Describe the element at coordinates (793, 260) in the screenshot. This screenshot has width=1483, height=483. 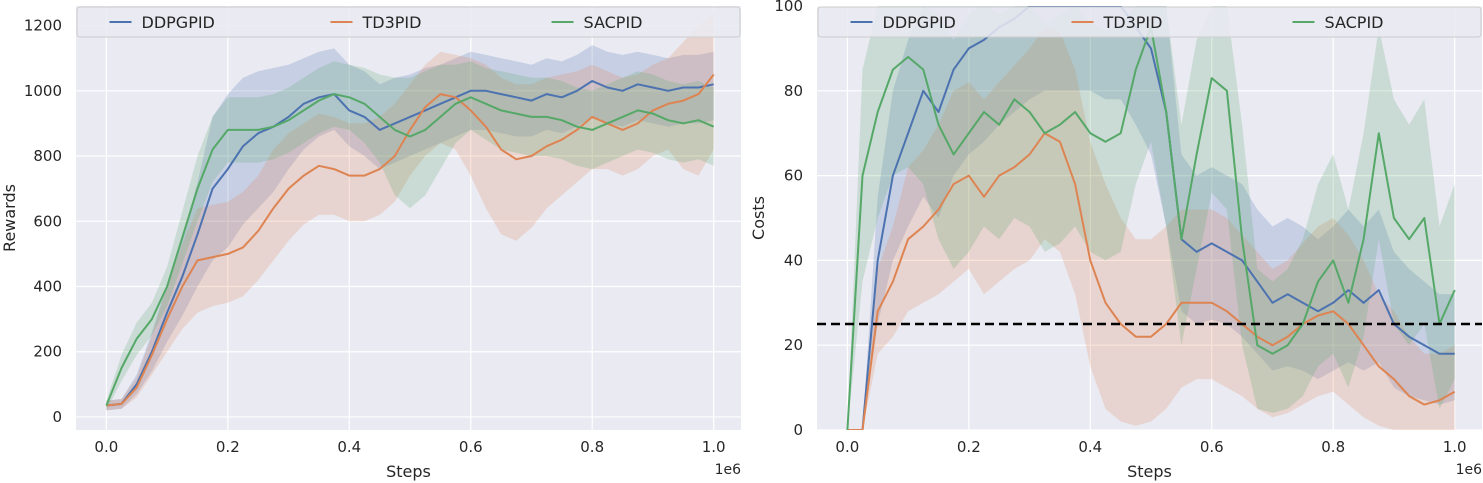
I see `y-tick-label: 40` at that location.